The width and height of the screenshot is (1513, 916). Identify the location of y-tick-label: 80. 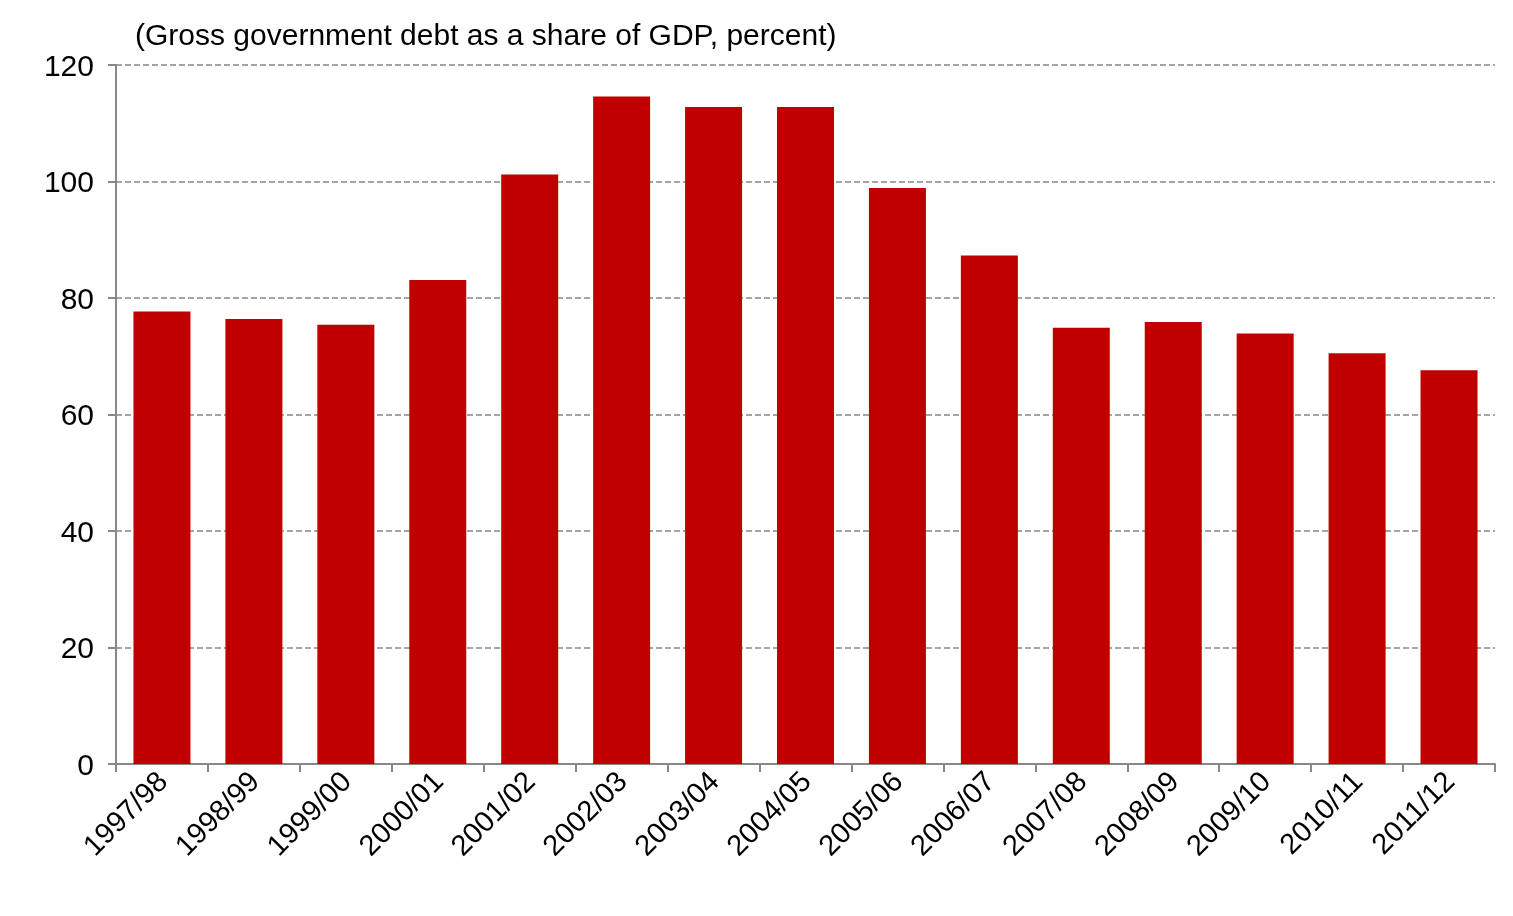
(77, 298).